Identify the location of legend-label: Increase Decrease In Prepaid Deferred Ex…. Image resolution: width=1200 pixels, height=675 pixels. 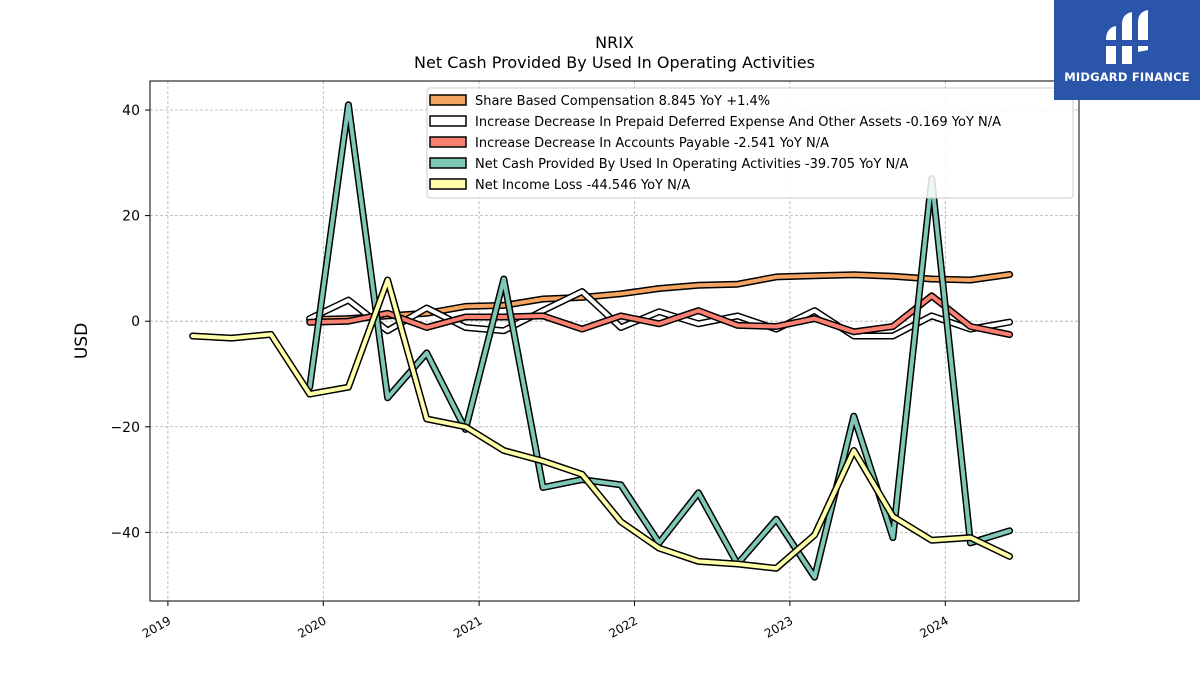
(738, 122).